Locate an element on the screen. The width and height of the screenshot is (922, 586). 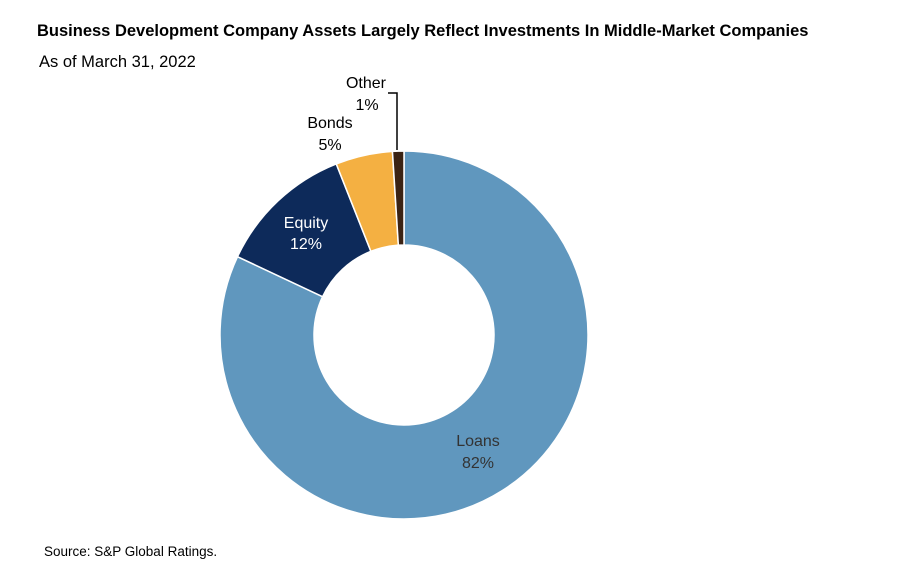
slice-other is located at coordinates (398, 198).